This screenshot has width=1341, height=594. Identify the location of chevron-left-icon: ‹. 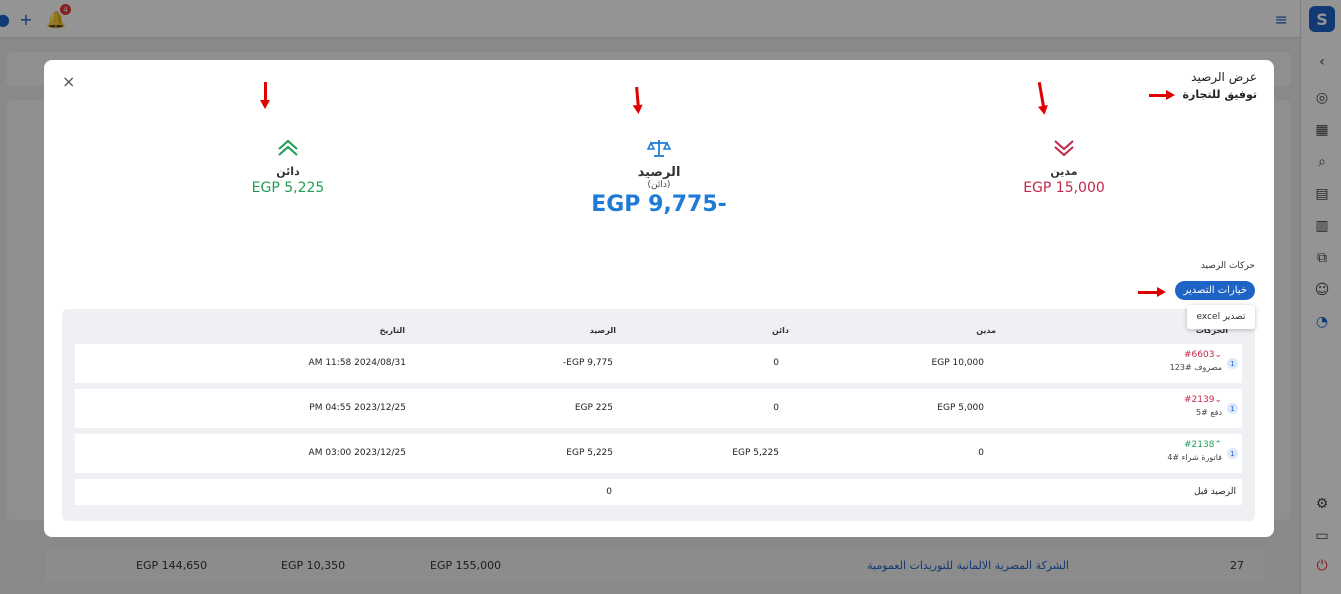
(1322, 62).